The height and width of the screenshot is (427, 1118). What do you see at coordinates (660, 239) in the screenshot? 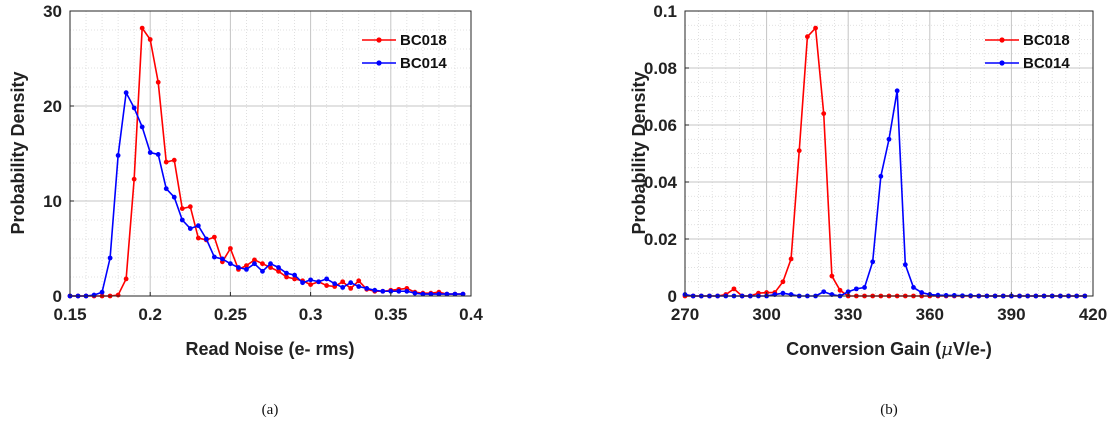
I see `y-tick-label: 0.02` at bounding box center [660, 239].